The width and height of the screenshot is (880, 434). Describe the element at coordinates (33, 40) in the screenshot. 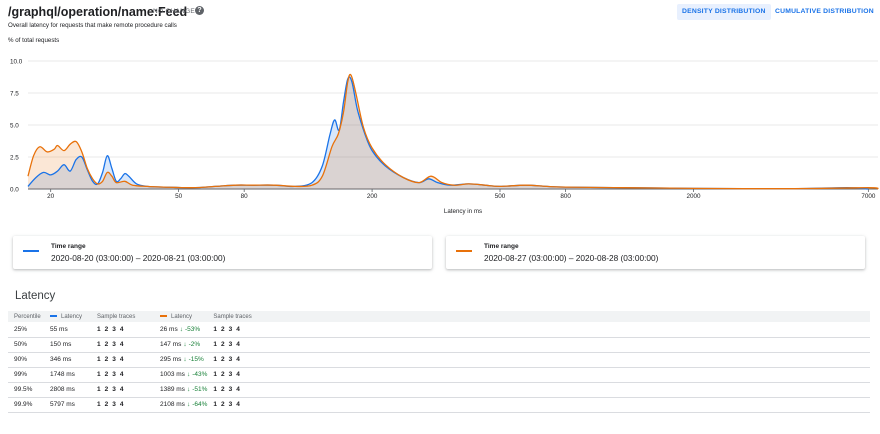

I see `y-axis-title: % of total requests` at that location.